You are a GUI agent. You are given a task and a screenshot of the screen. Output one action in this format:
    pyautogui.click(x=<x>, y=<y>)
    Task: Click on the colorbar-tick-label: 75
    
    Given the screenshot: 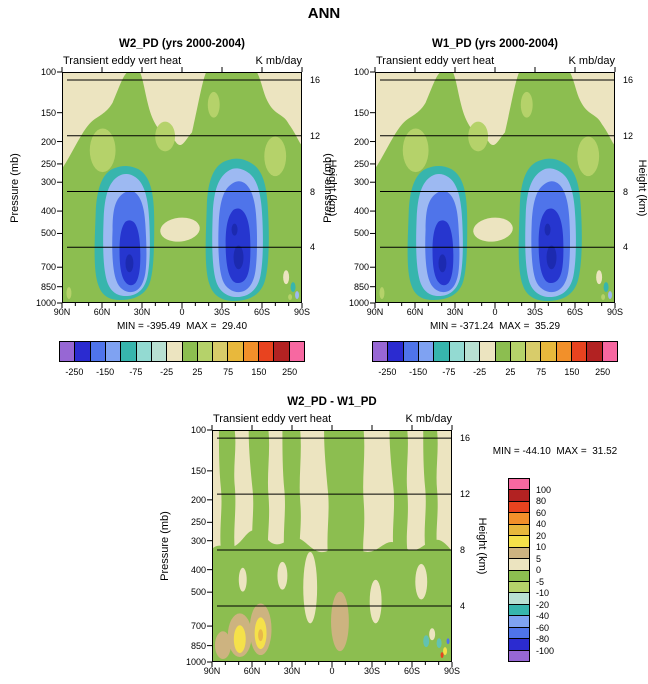 What is the action you would take?
    pyautogui.click(x=541, y=372)
    